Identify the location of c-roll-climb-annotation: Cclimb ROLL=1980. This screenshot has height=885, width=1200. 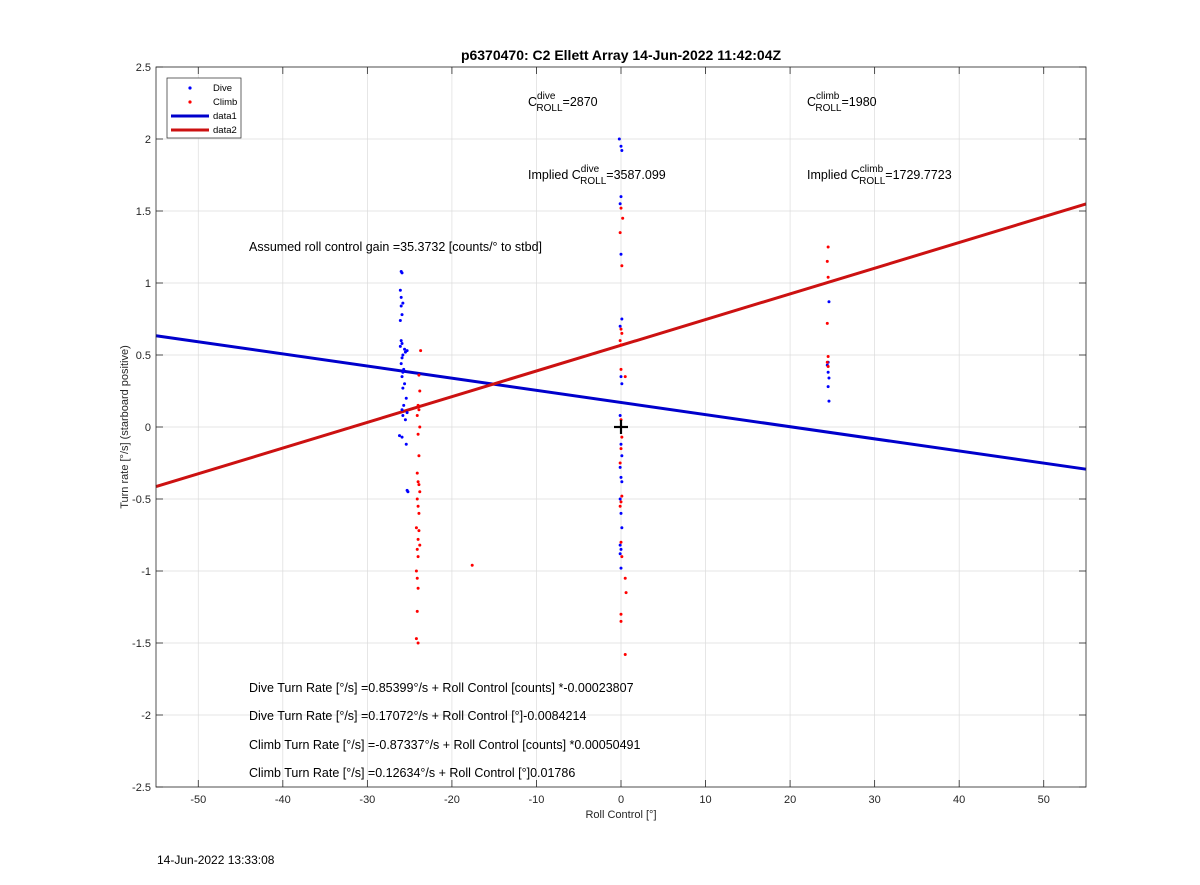
(842, 102).